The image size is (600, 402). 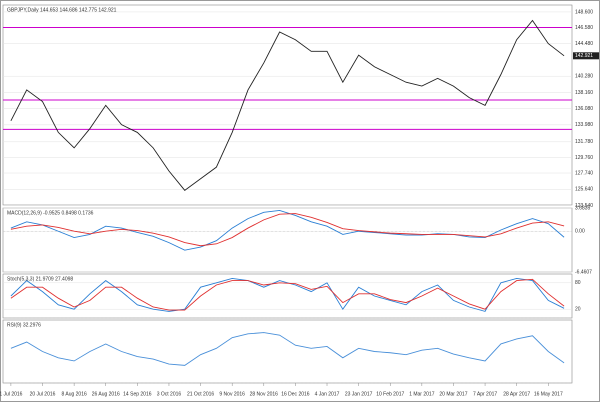 What do you see at coordinates (232, 394) in the screenshot?
I see `x-tick-label: 9 Nov 2016` at bounding box center [232, 394].